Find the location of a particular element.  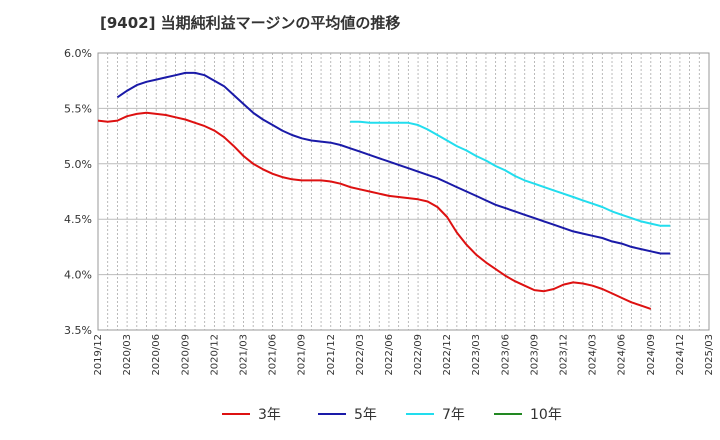

x-tick-label: 2023/03 is located at coordinates (476, 355).